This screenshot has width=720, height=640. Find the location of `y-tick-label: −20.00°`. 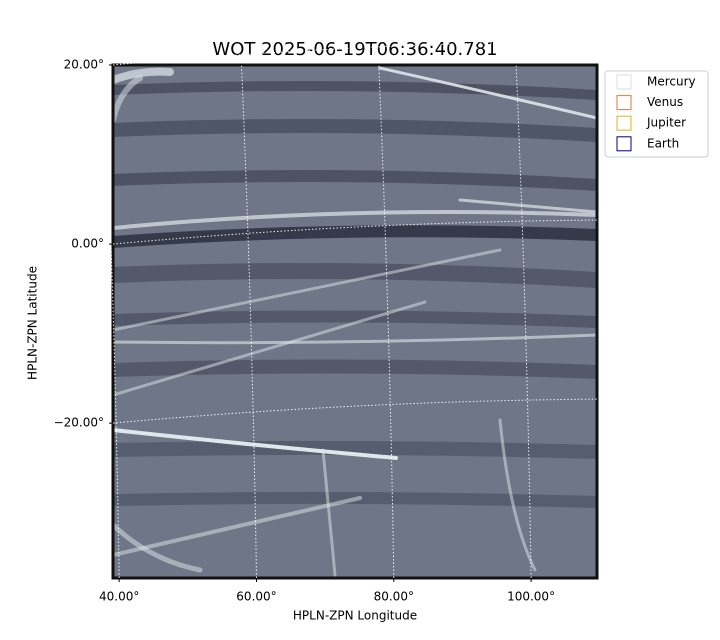

y-tick-label: −20.00° is located at coordinates (79, 423).